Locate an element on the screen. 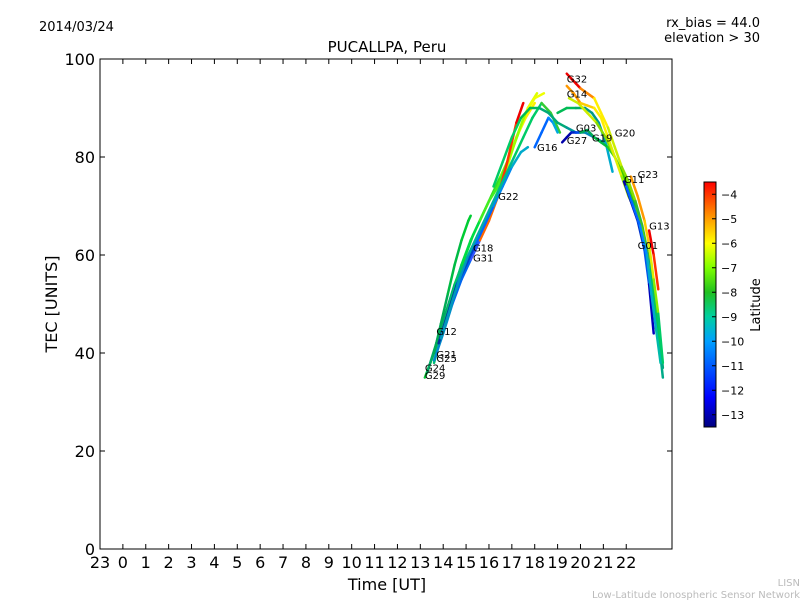  satellite-label-g14: G14 is located at coordinates (577, 94).